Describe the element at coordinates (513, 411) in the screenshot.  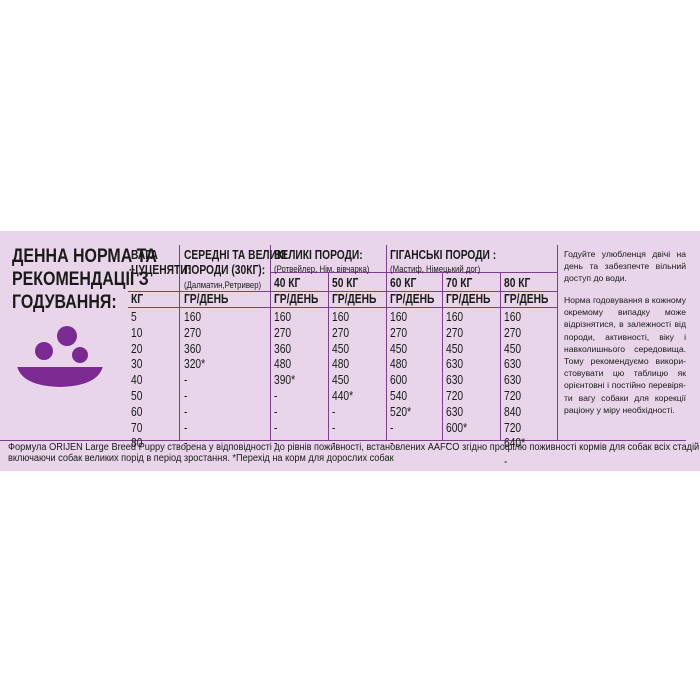
I see `portion-cell: 840` at that location.